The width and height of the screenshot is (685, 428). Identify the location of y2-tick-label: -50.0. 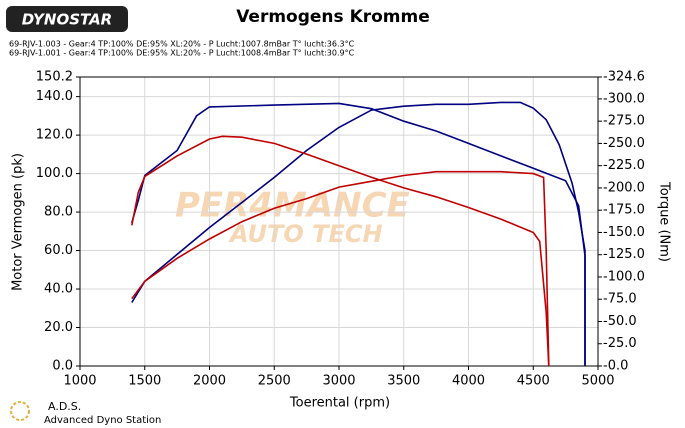
(620, 321).